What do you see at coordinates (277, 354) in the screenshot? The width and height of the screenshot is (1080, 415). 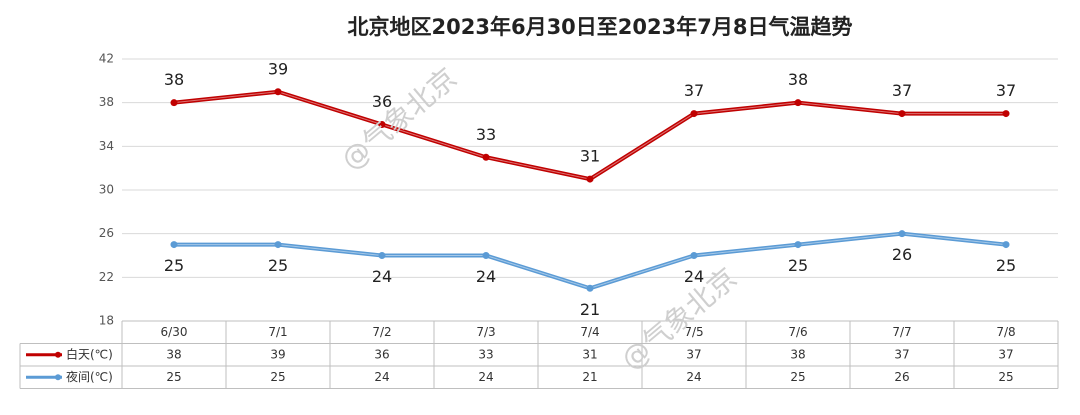 I see `table-cell: 39` at bounding box center [277, 354].